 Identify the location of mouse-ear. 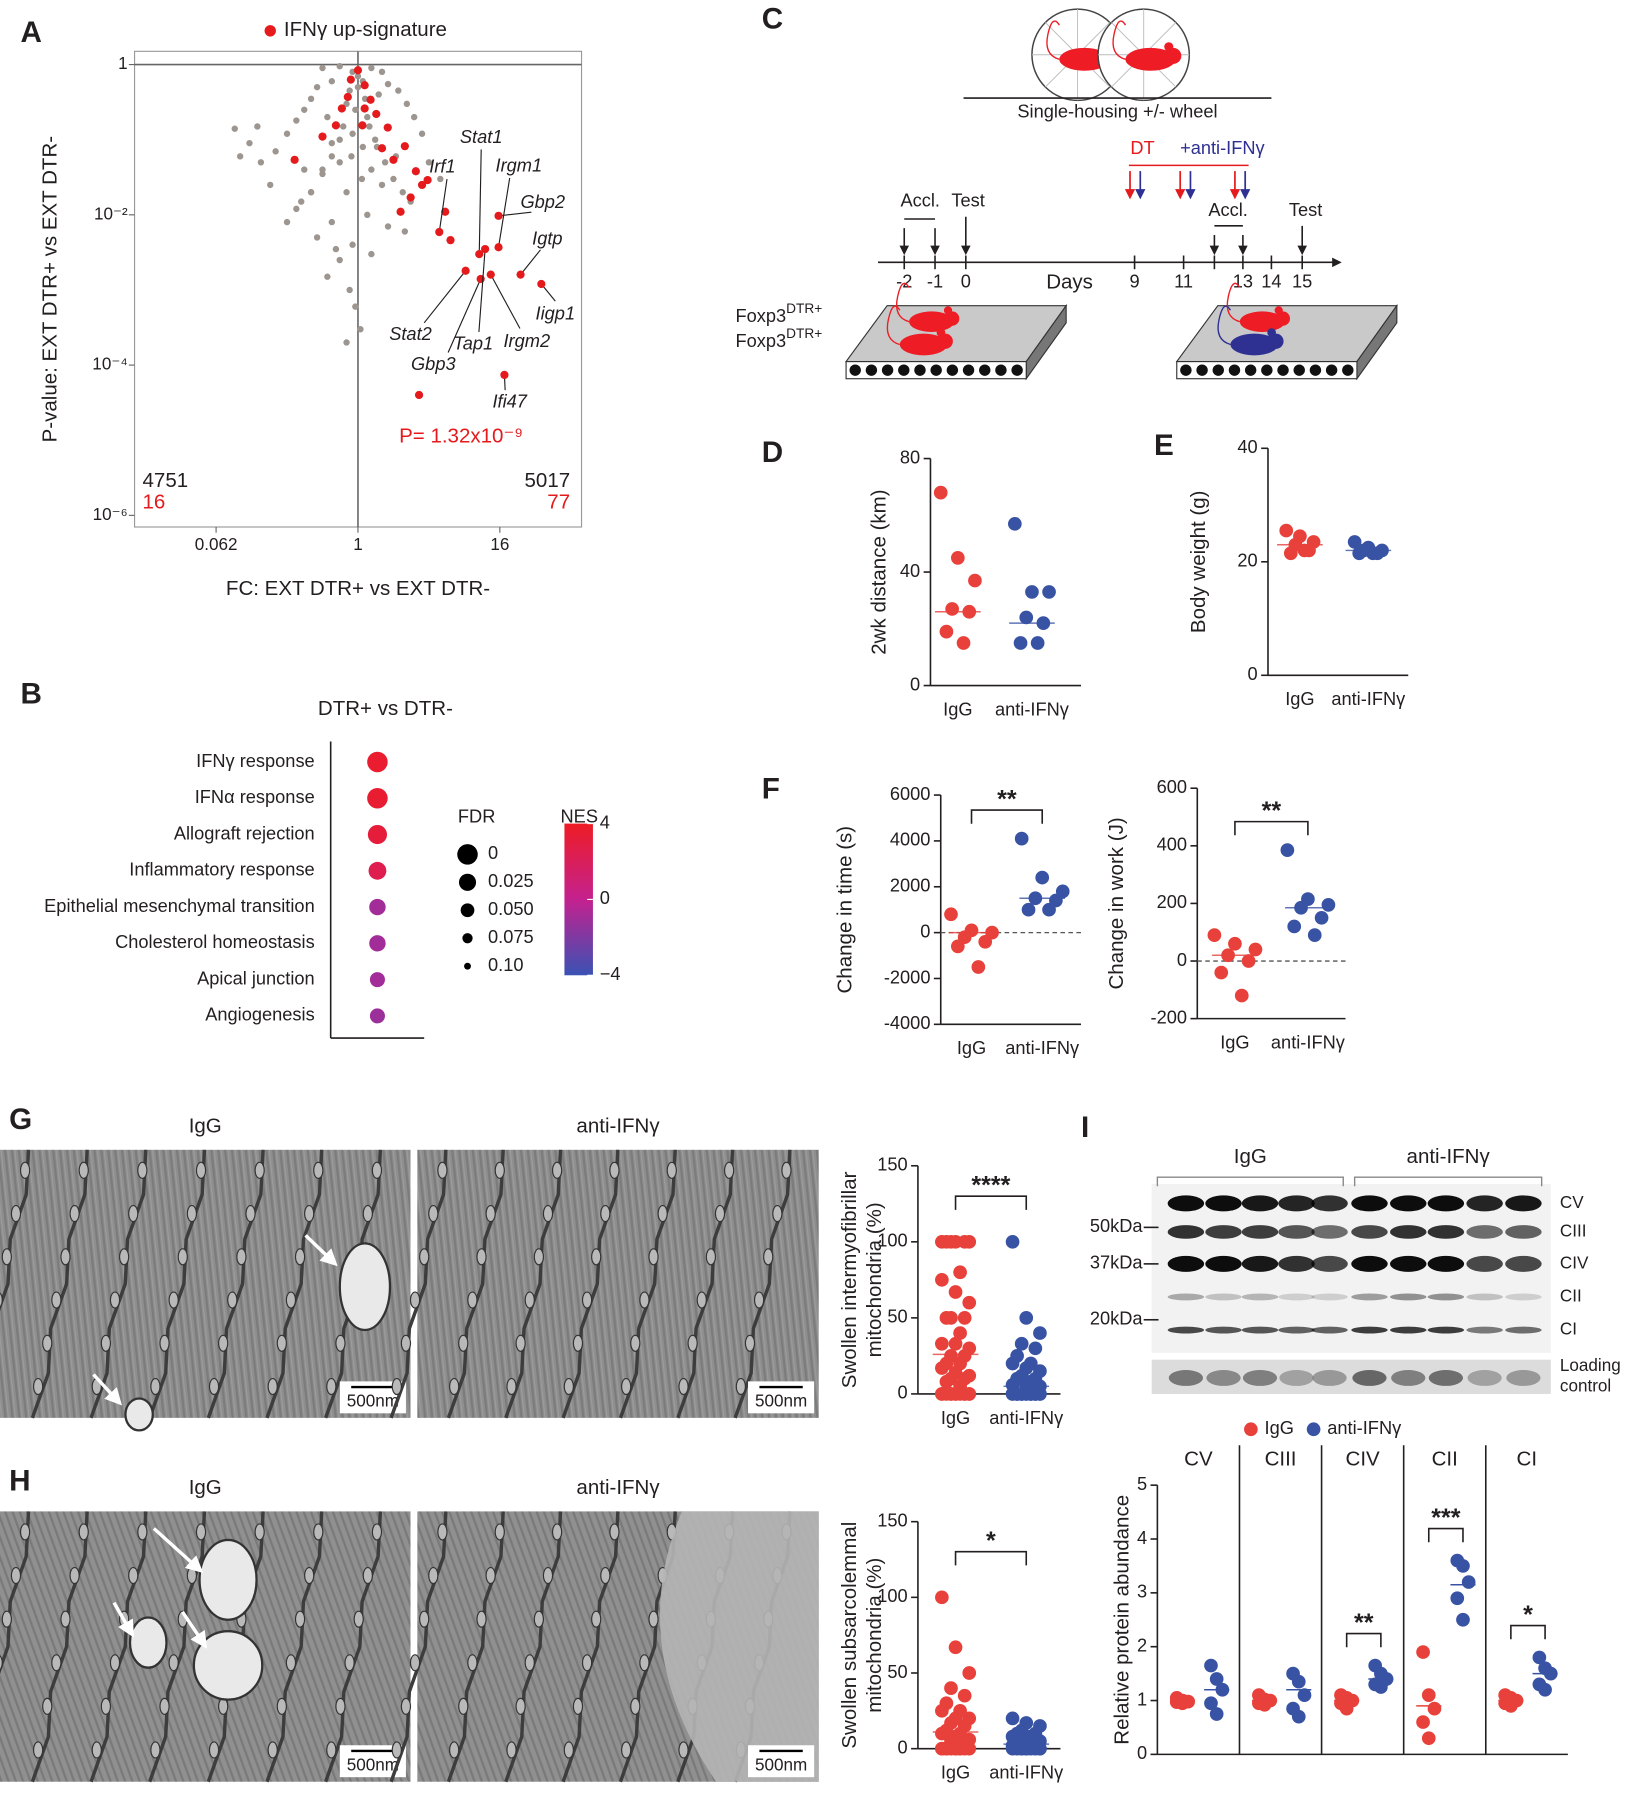
(1271, 332).